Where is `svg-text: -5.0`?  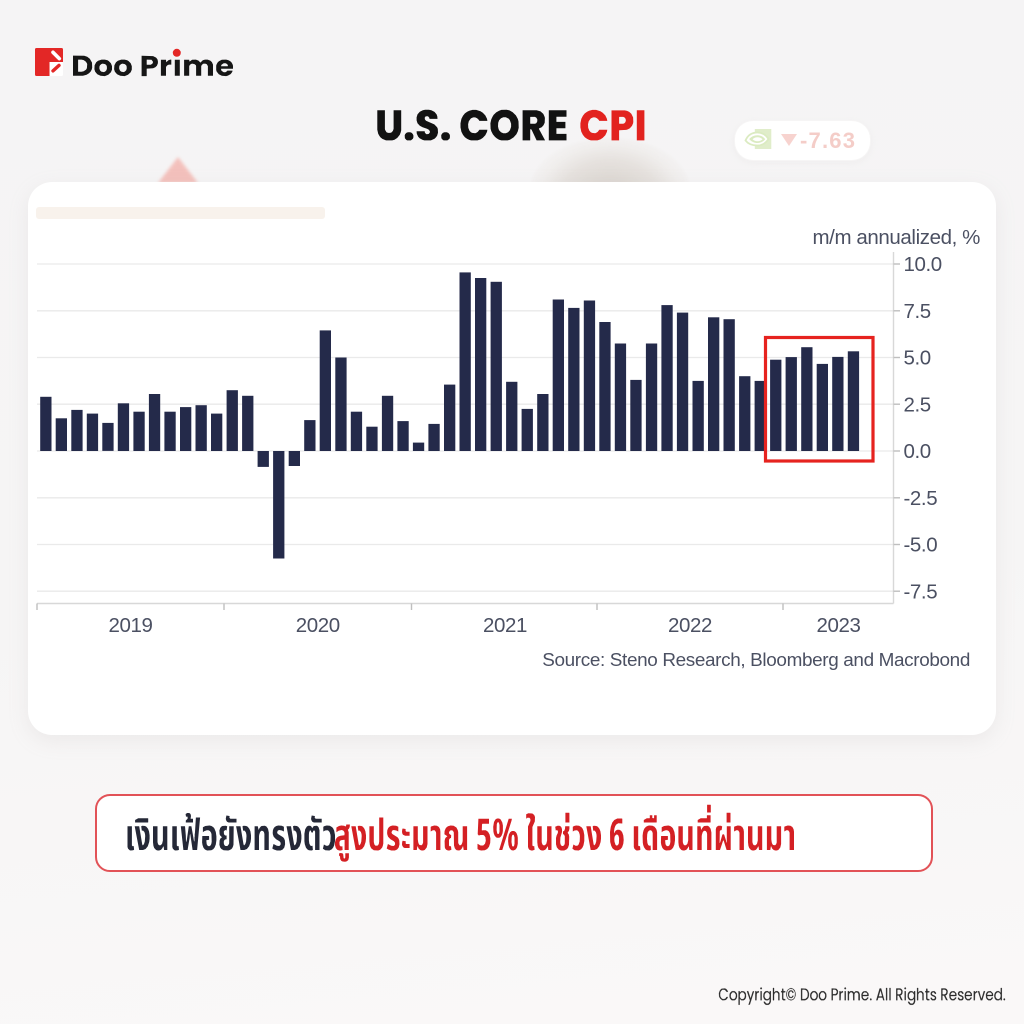
svg-text: -5.0 is located at coordinates (921, 545).